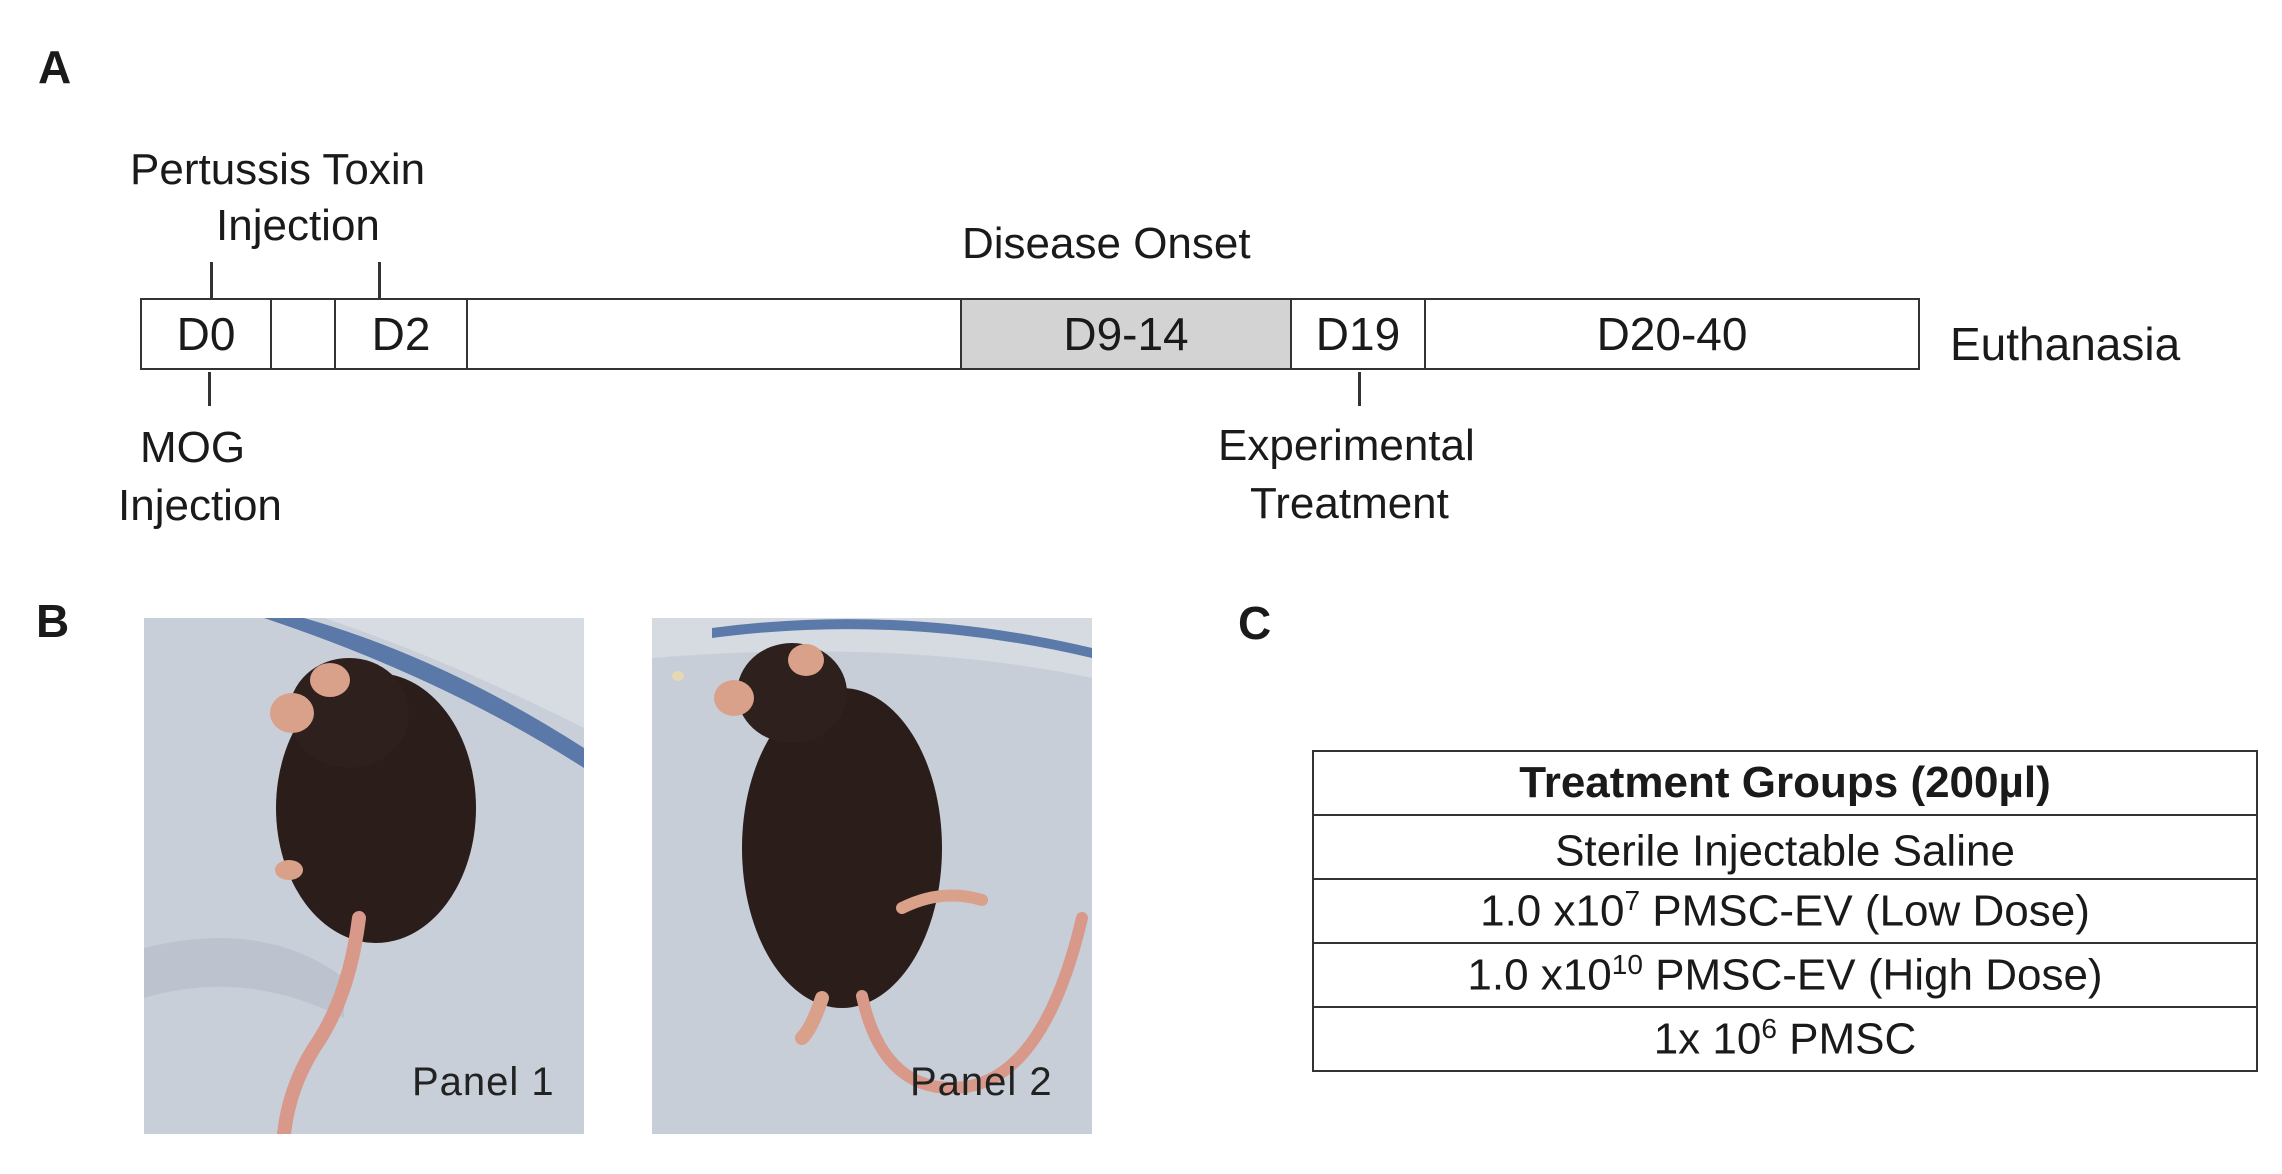 The height and width of the screenshot is (1174, 2282). I want to click on table-row: 1.0 x107 PMSC-EV (Low Dose), so click(1785, 911).